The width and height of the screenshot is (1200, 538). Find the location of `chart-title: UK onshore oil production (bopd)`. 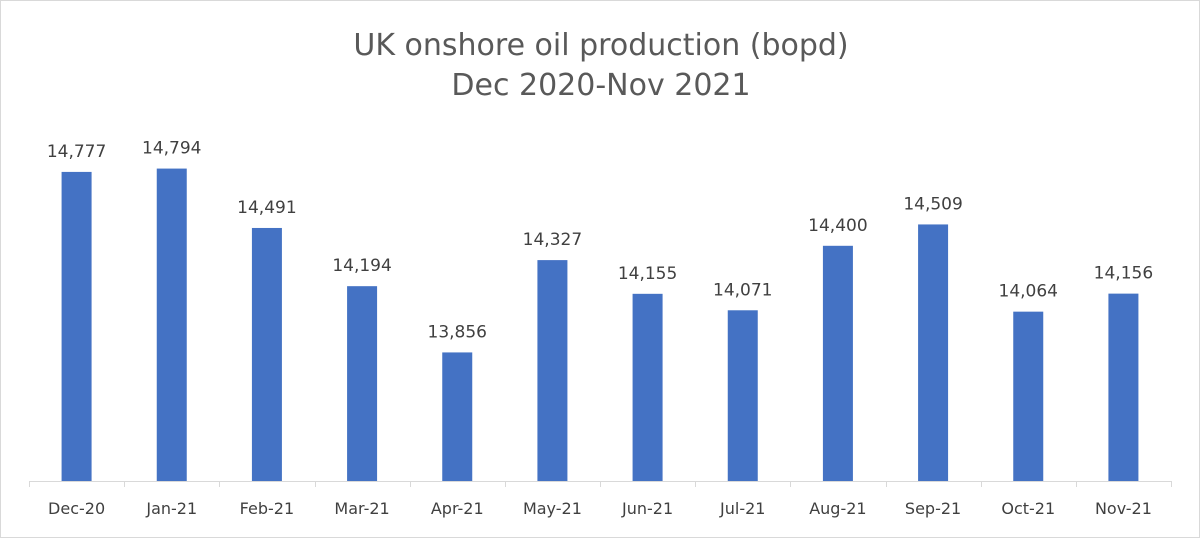

chart-title: UK onshore oil production (bopd) is located at coordinates (601, 45).